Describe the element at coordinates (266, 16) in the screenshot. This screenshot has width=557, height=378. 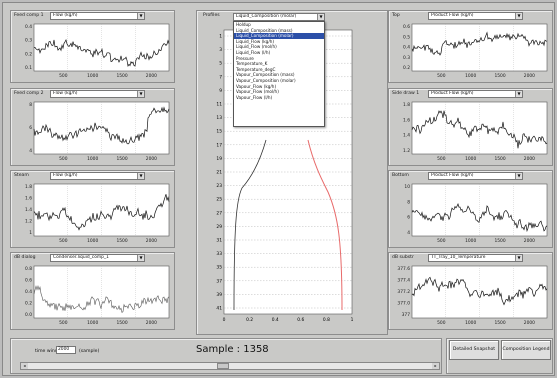
I see `profile-variable-select-value: Liquid_Composition (molar)` at that location.